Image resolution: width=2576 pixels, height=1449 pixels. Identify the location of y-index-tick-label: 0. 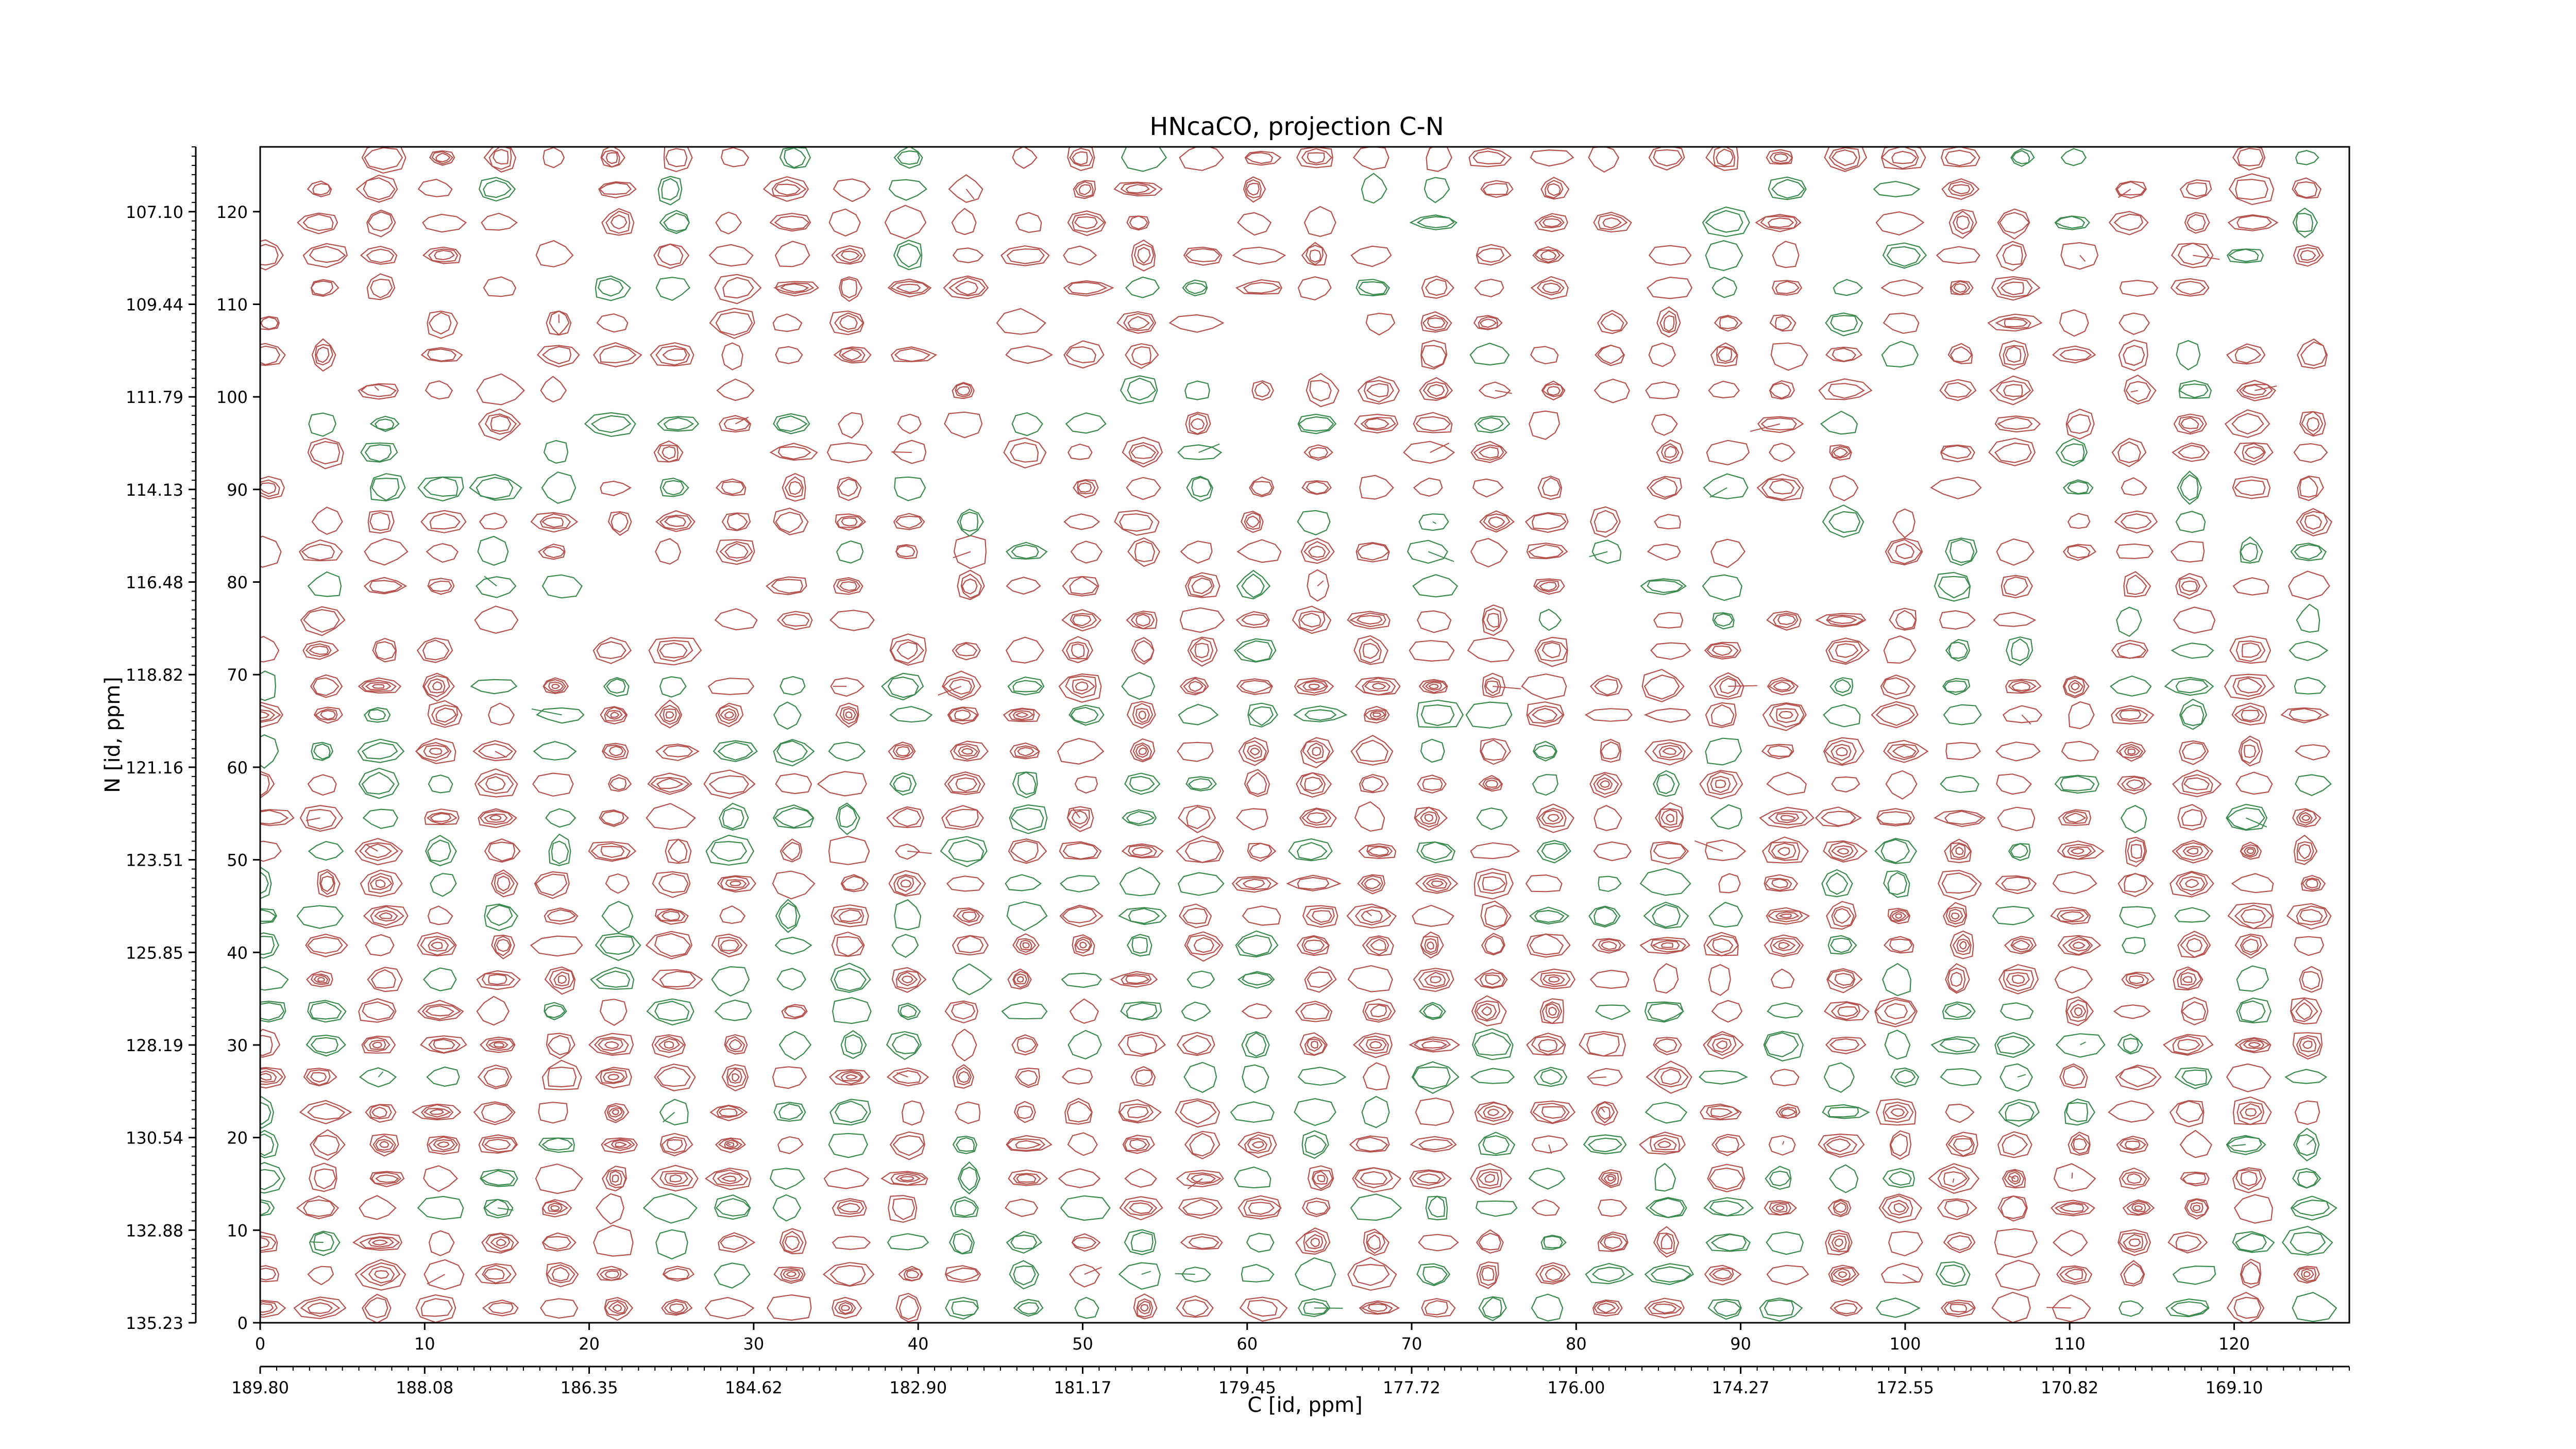
(243, 1323).